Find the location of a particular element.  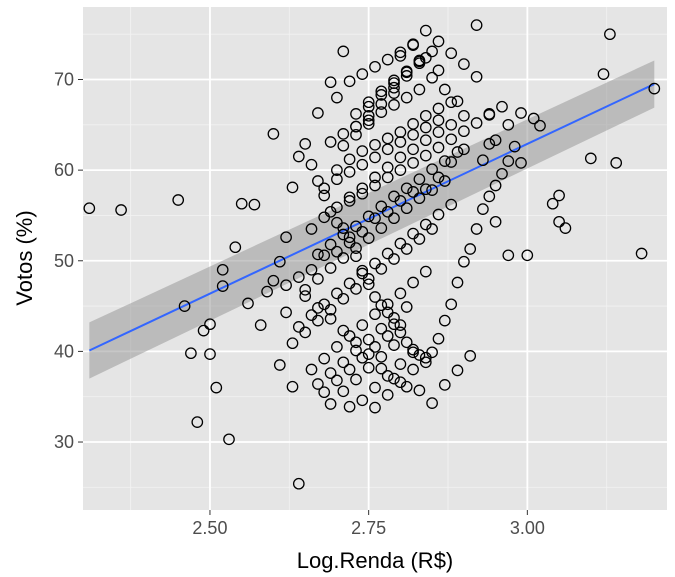

x-axis-ticks: 2.50 2.75 3.00 is located at coordinates (368, 524).